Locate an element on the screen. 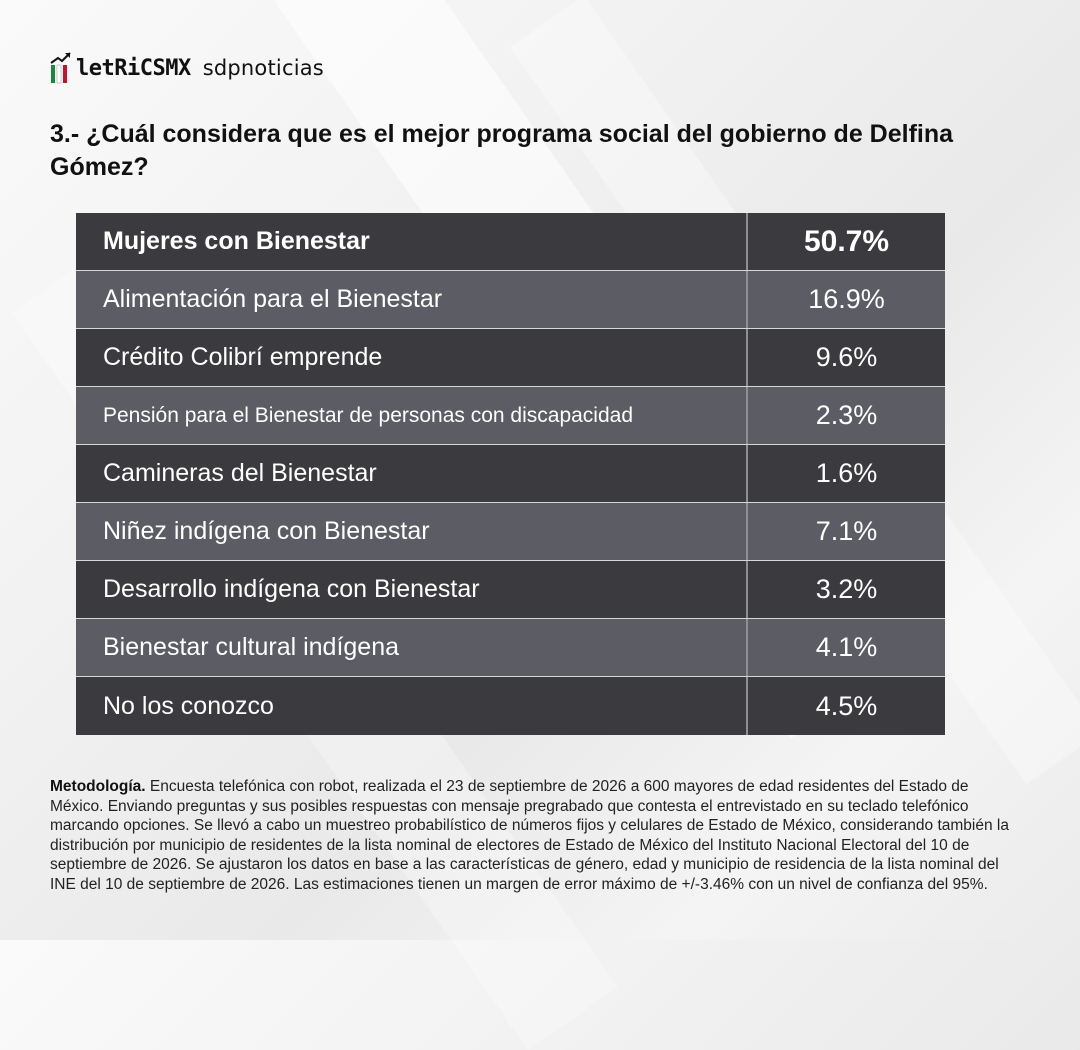  row-value: 2.3% is located at coordinates (846, 415).